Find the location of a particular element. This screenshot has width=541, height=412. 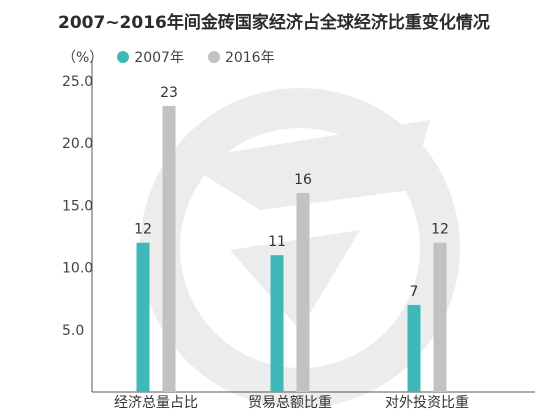

y-tick-label: 15.0 is located at coordinates (77, 206).